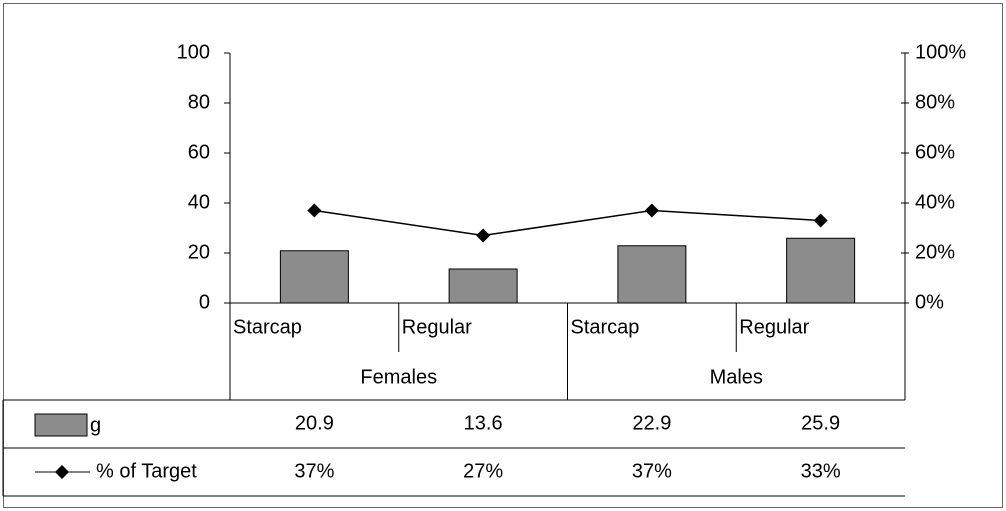  I want to click on line, so click(567, 223).